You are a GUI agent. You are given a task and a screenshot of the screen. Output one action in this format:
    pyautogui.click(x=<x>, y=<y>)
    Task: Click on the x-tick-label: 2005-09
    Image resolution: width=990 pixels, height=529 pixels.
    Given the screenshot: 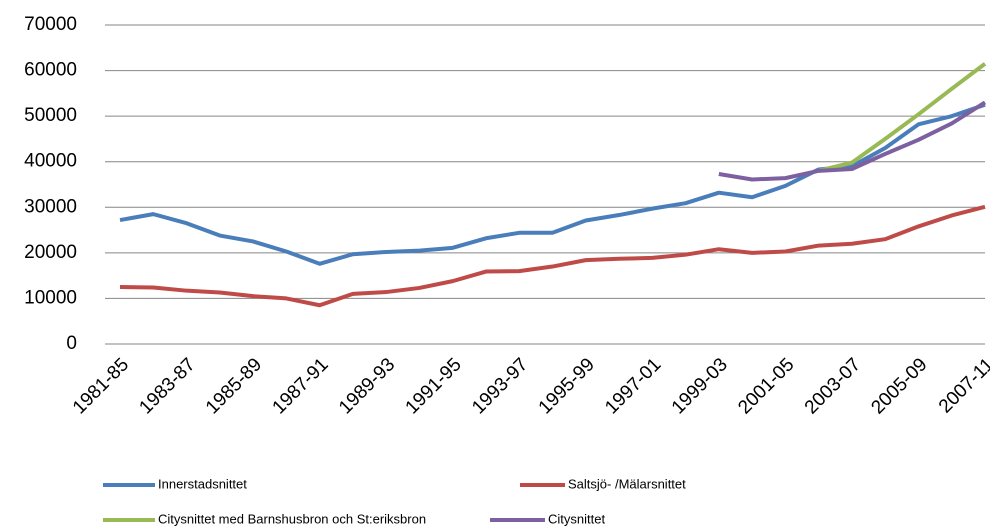 What is the action you would take?
    pyautogui.click(x=899, y=386)
    